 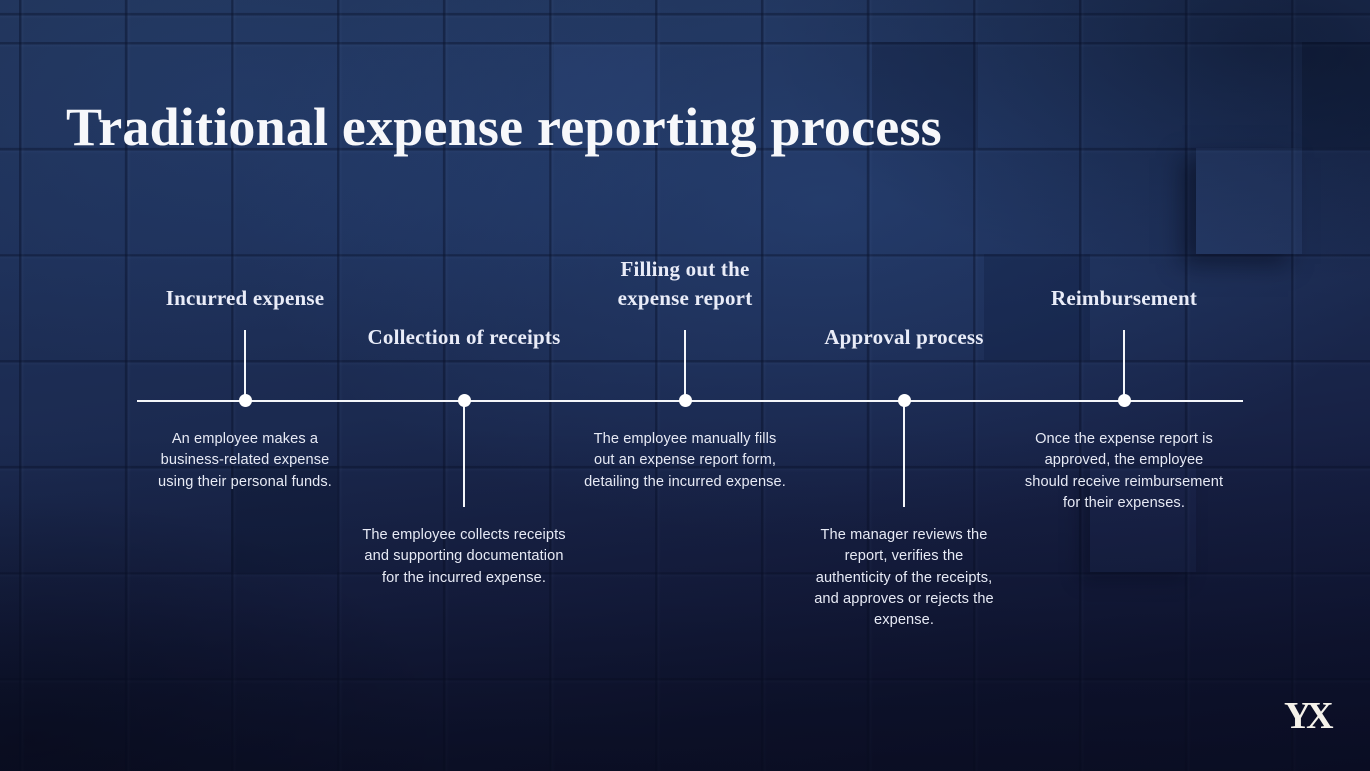 What do you see at coordinates (464, 337) in the screenshot?
I see `milestone-title: Collection of receipts` at bounding box center [464, 337].